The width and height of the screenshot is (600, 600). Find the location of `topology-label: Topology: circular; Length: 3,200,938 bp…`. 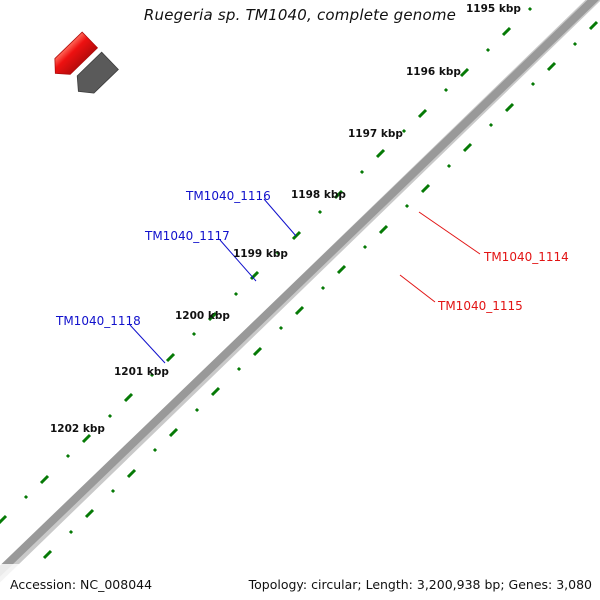

topology-label: Topology: circular; Length: 3,200,938 bp… is located at coordinates (420, 584).